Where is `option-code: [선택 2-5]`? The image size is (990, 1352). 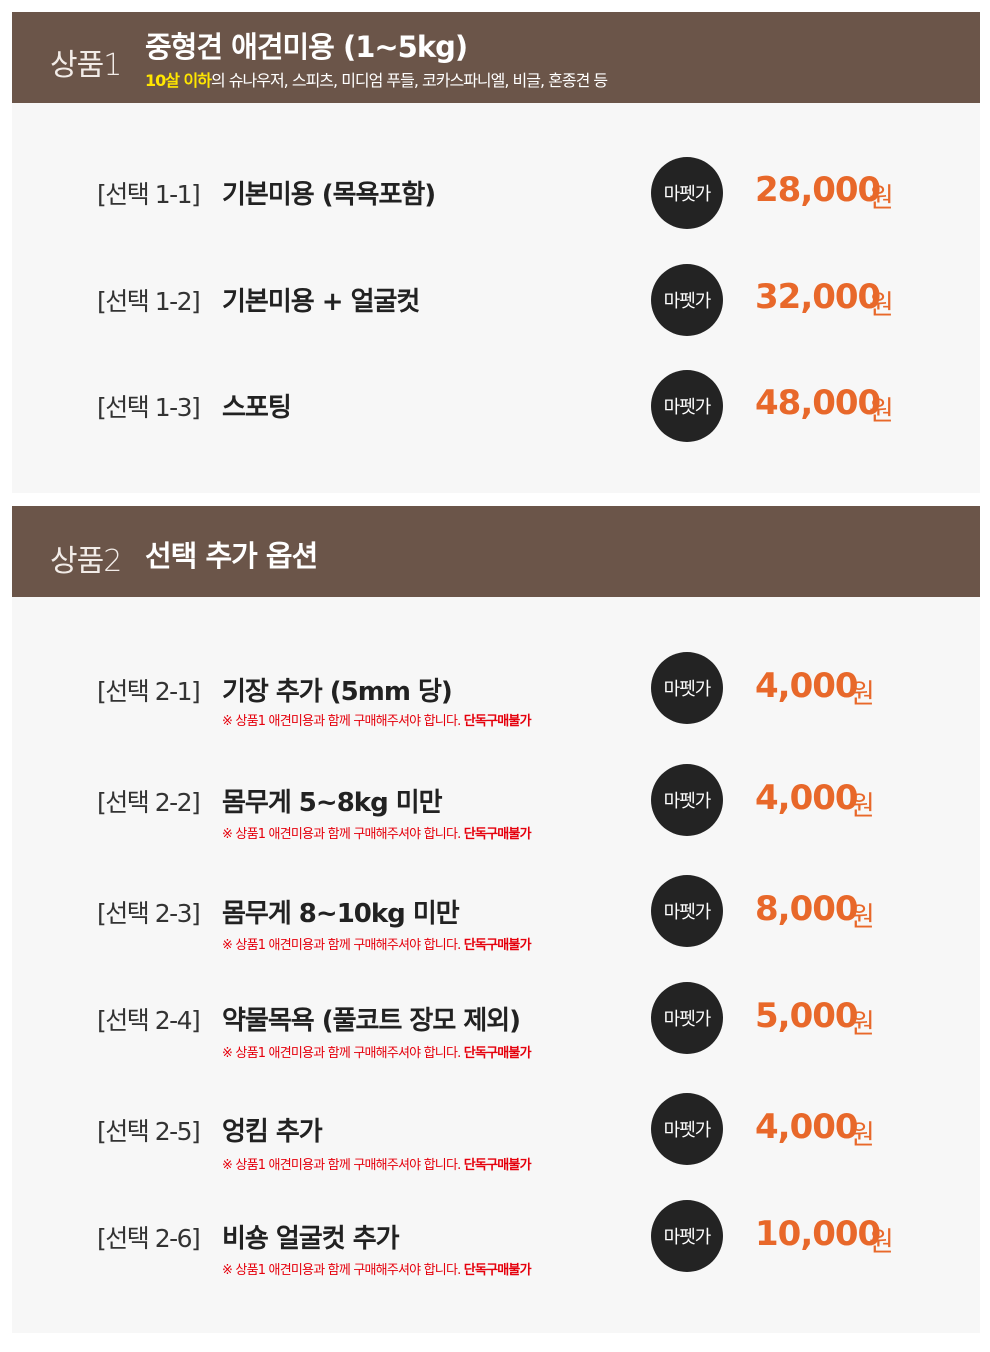
option-code: [선택 2-5] is located at coordinates (149, 1131).